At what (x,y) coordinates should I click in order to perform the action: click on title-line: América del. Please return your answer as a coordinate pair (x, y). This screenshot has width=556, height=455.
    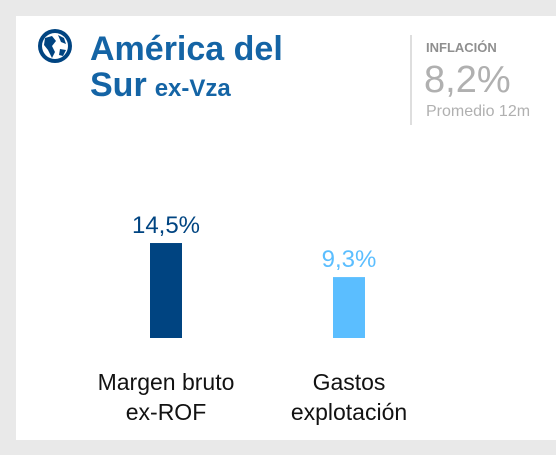
    Looking at the image, I should click on (186, 49).